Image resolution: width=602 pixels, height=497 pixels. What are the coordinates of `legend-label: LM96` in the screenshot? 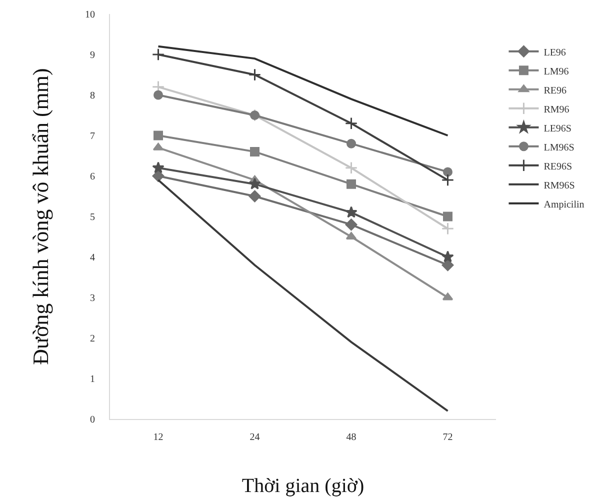 It's located at (556, 72).